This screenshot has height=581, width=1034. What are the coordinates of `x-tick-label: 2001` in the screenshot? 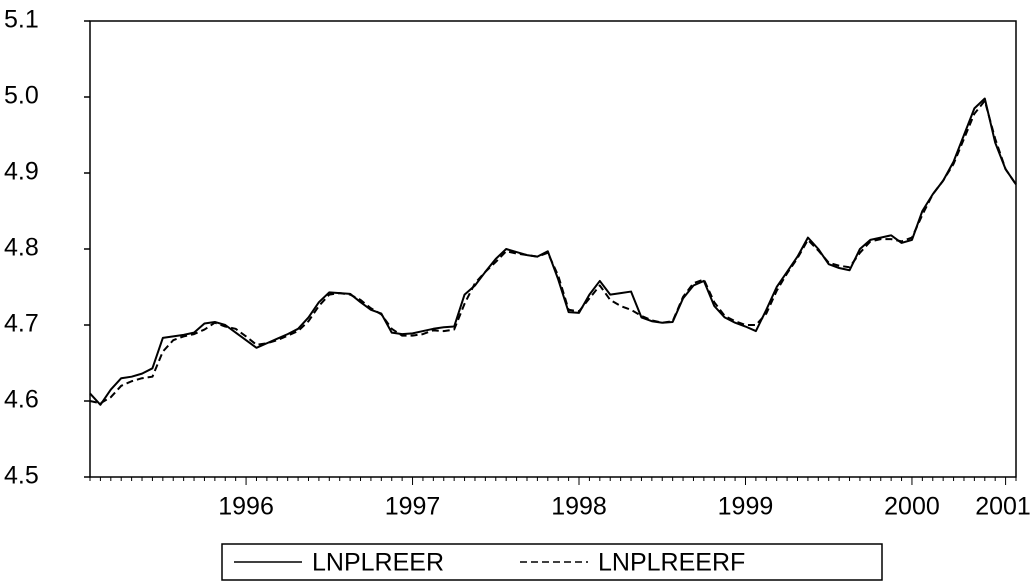 It's located at (1003, 507).